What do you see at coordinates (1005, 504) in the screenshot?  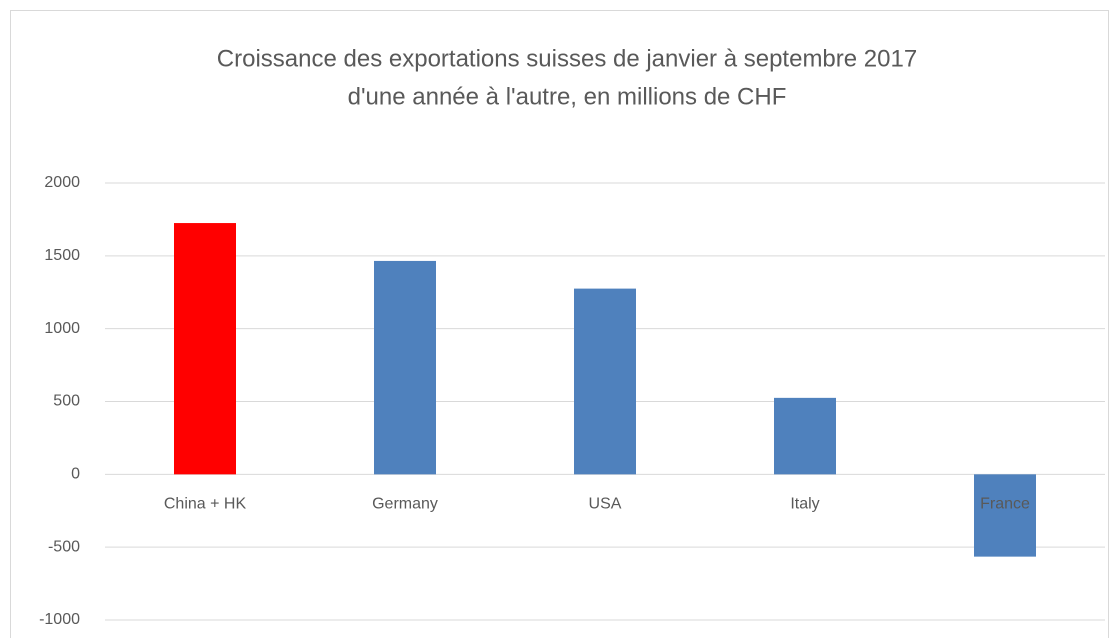 I see `x-tick-label: France` at bounding box center [1005, 504].